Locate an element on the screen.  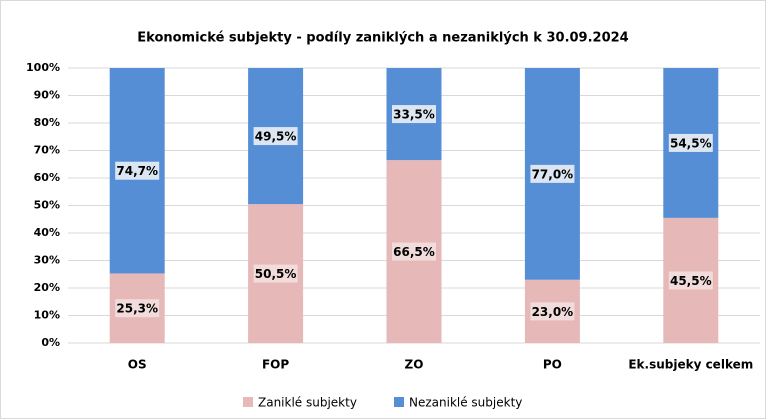
x-tick-label: Ek.subjeky celkem is located at coordinates (690, 365).